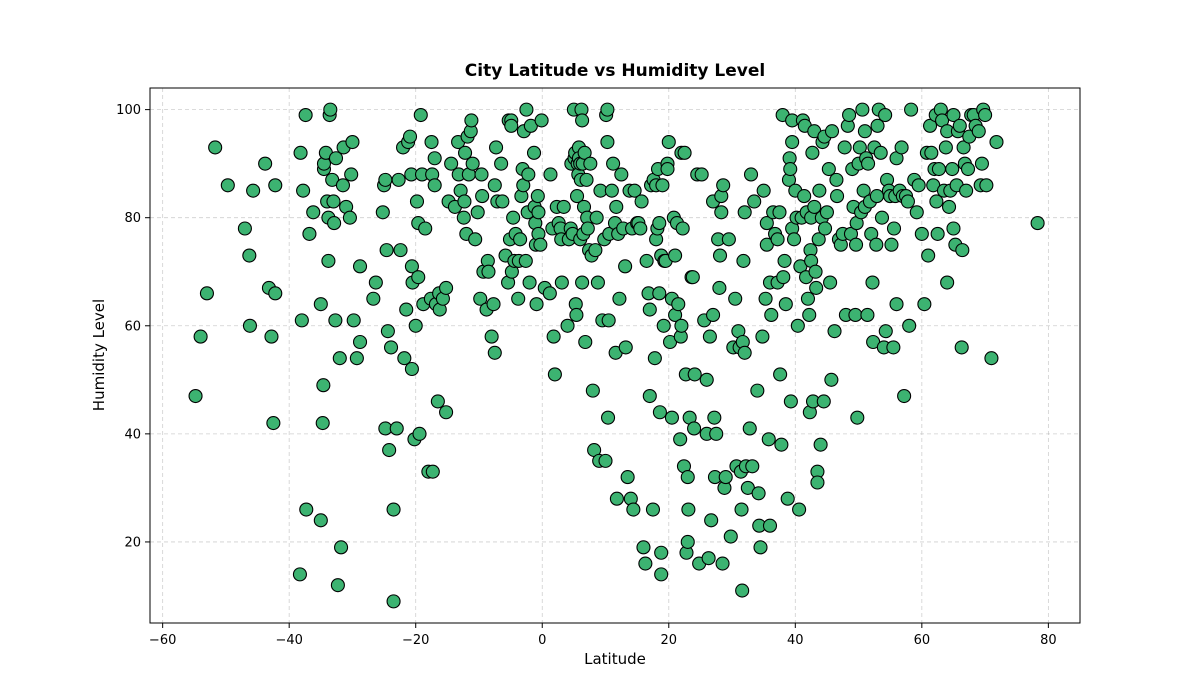  Describe the element at coordinates (922, 640) in the screenshot. I see `x-tick-label: 60` at that location.